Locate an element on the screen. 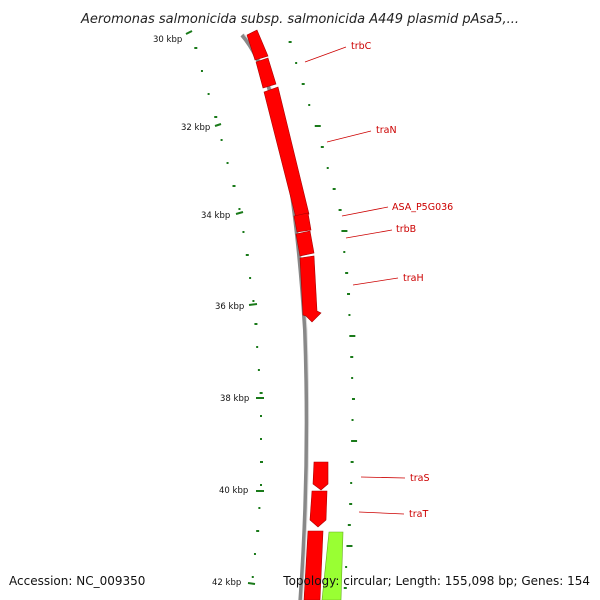  gene-arrow-trbC-upstream is located at coordinates (257, 45).